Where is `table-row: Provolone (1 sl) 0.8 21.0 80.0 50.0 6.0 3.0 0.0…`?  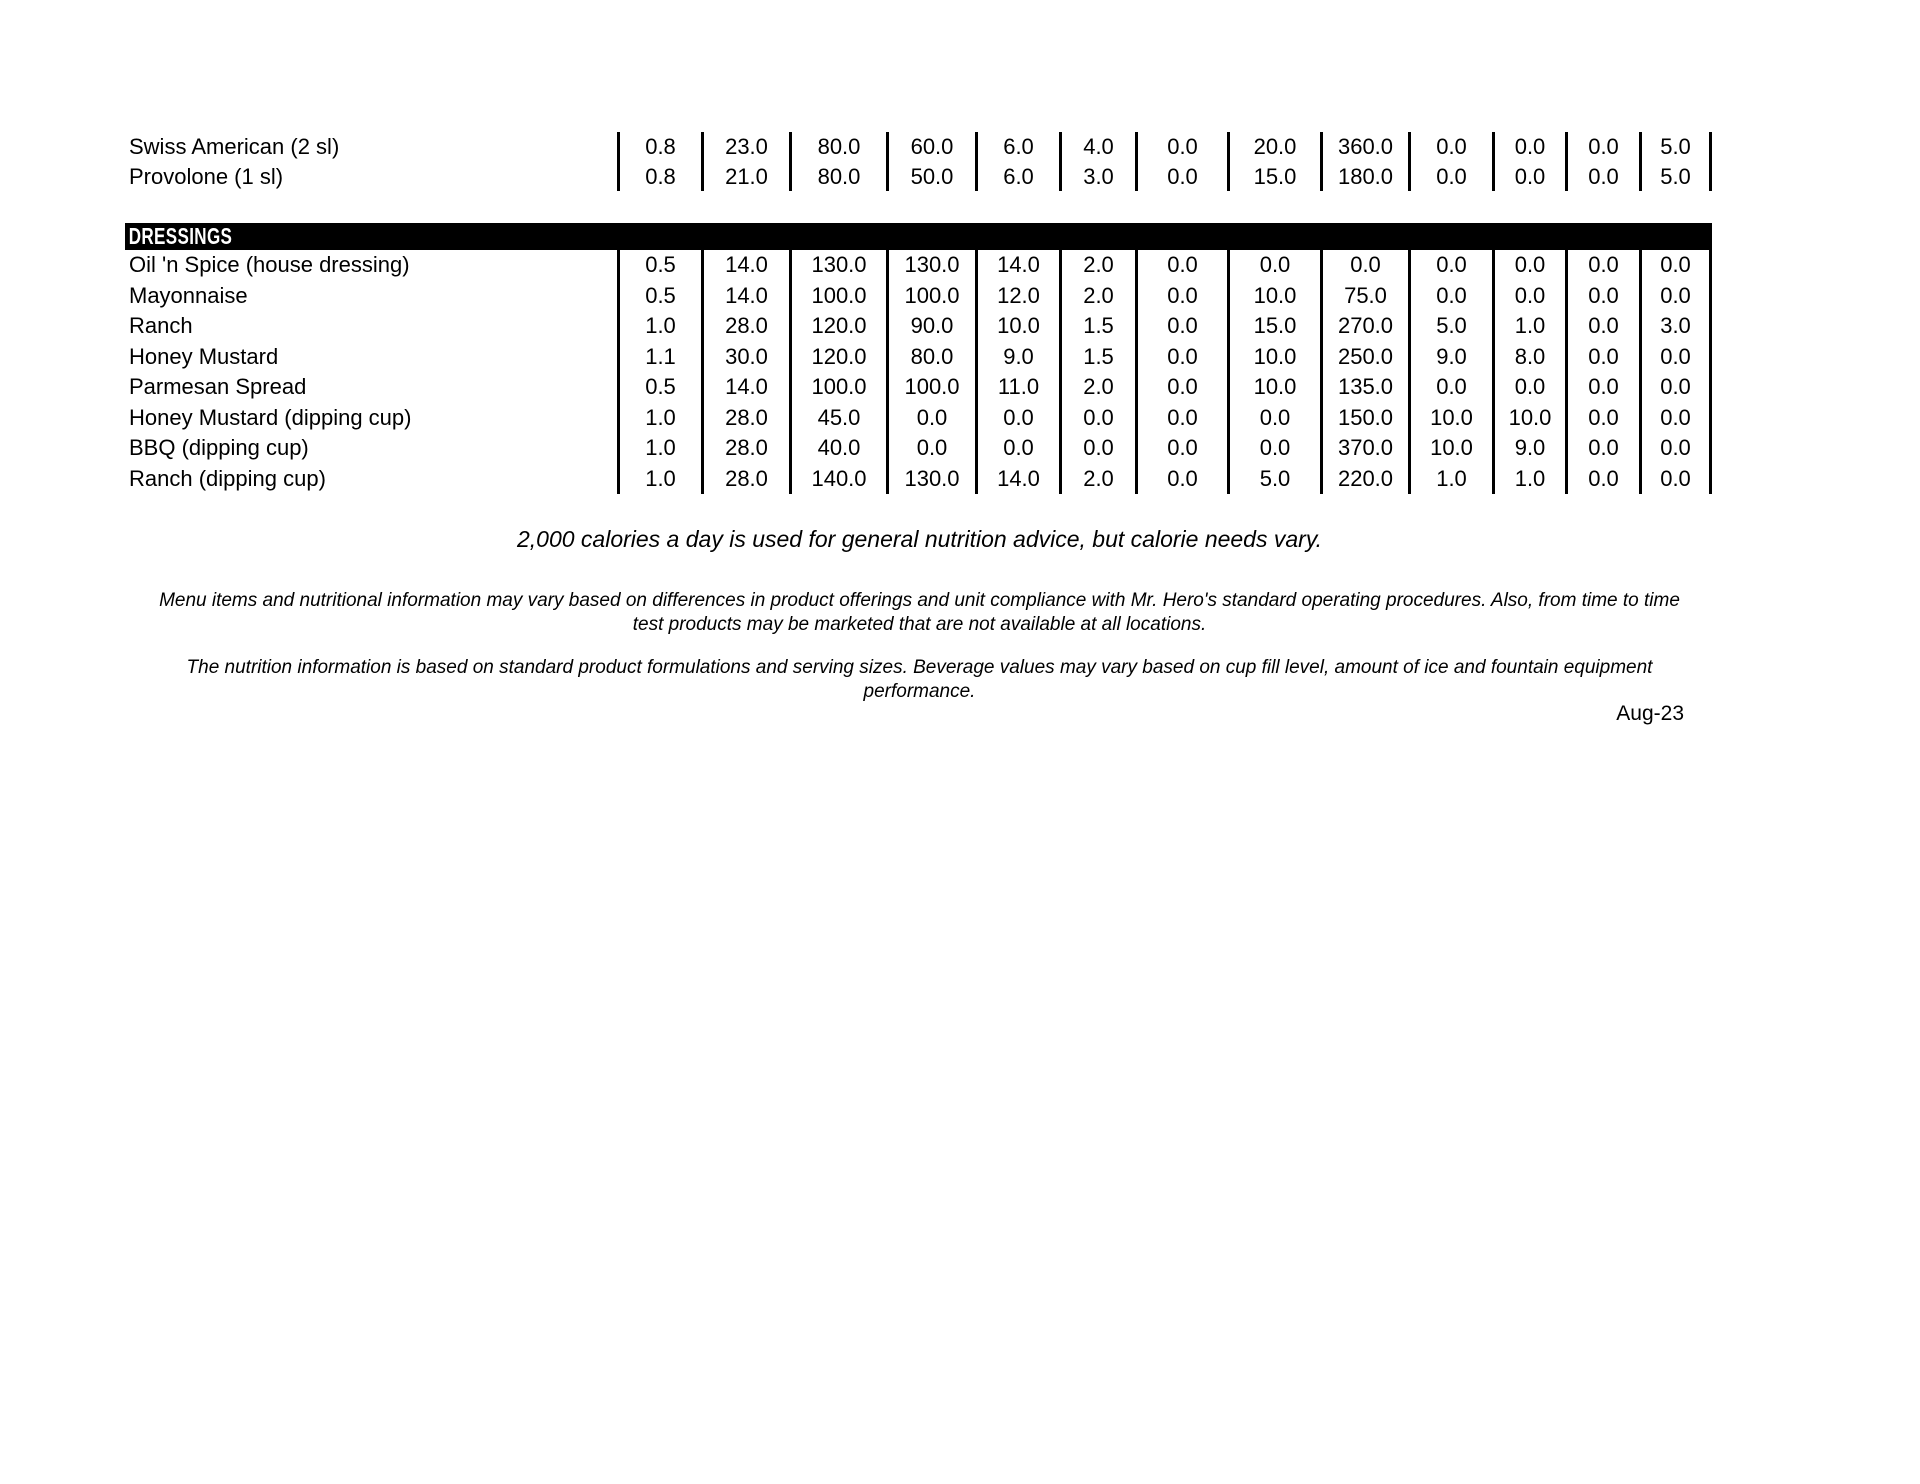
table-row: Provolone (1 sl) 0.8 21.0 80.0 50.0 6.0 3.0 0.0… is located at coordinates (919, 176).